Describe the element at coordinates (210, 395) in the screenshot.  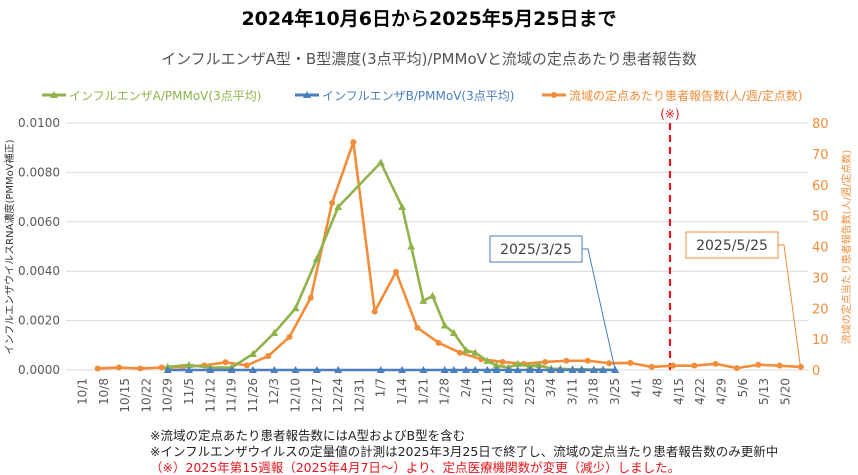
I see `x-tick-label: 11/12` at that location.